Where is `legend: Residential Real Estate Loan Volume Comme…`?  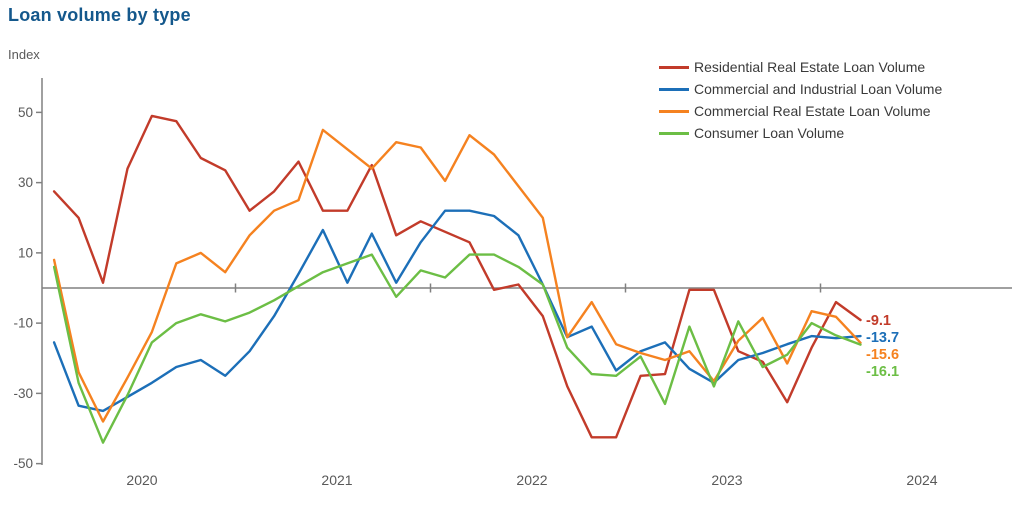
legend: Residential Real Estate Loan Volume Comme… is located at coordinates (800, 100).